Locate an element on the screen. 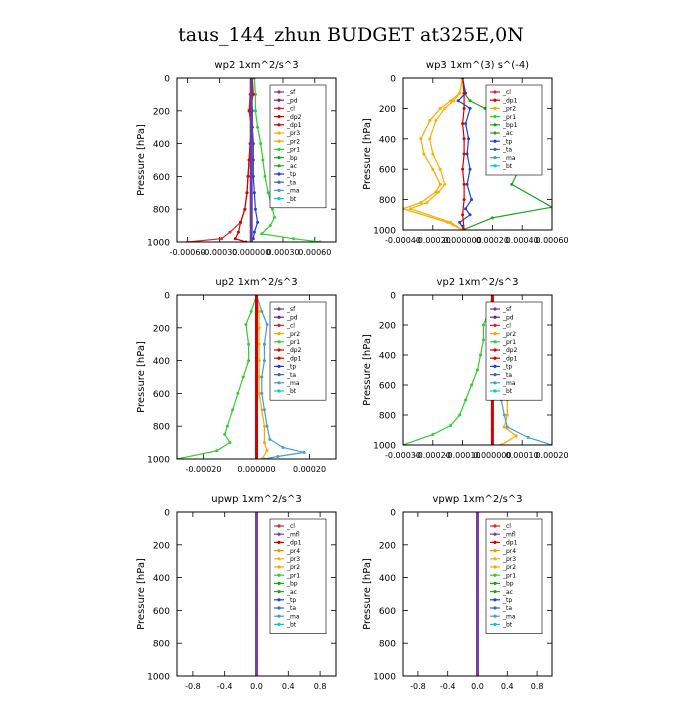 This screenshot has height=705, width=700. legend-entry: _pr4 is located at coordinates (293, 551).